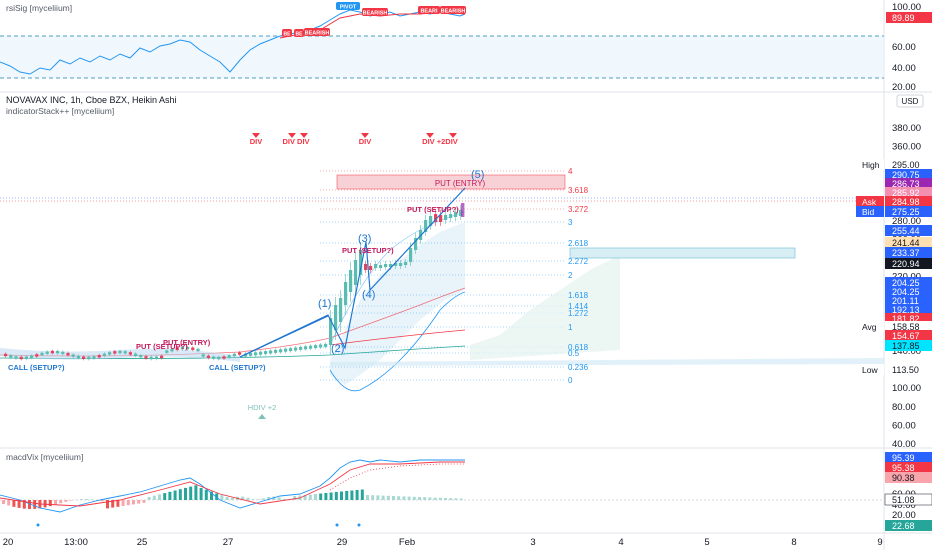  Describe the element at coordinates (228, 542) in the screenshot. I see `time-axis-label: 27` at that location.